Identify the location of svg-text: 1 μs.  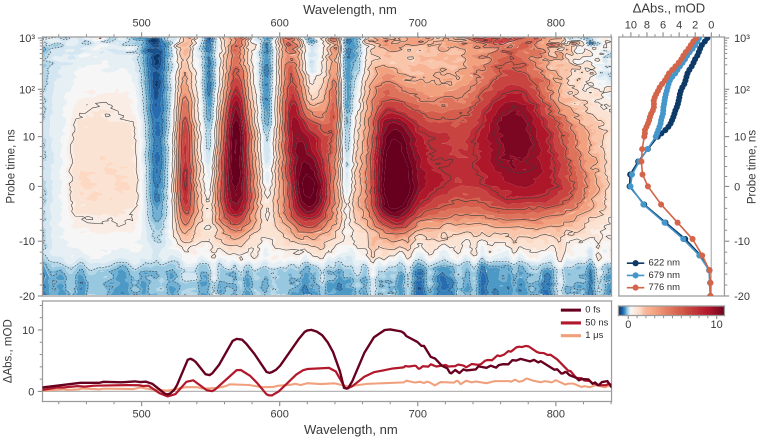
(594, 335).